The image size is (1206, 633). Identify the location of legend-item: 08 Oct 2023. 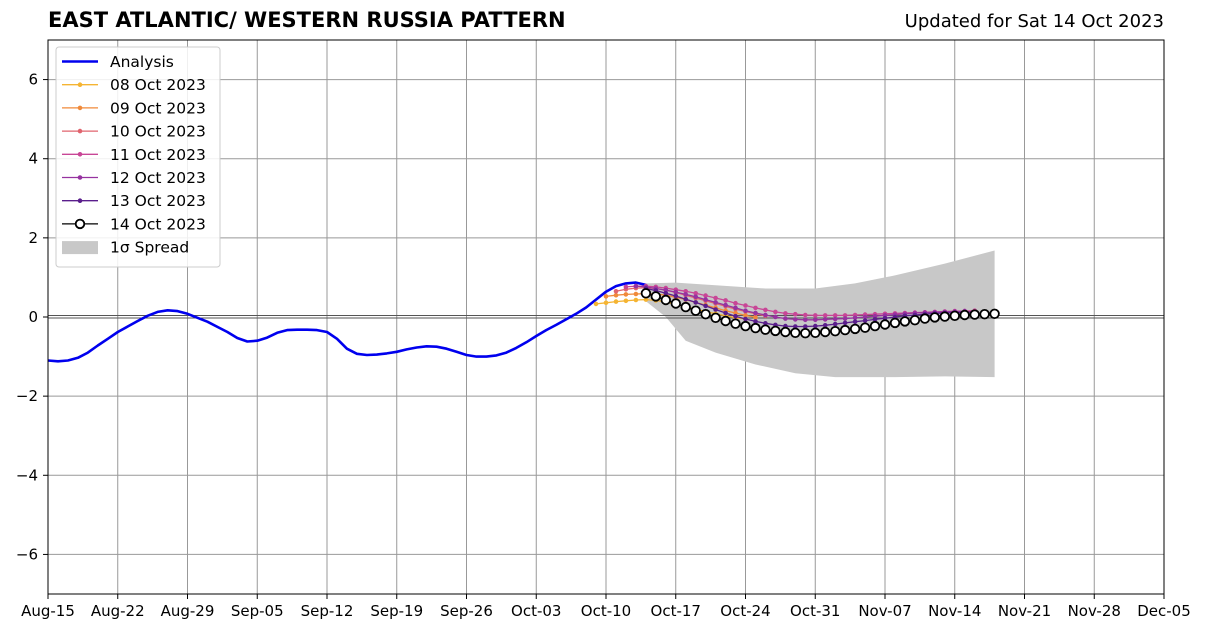
(134, 85).